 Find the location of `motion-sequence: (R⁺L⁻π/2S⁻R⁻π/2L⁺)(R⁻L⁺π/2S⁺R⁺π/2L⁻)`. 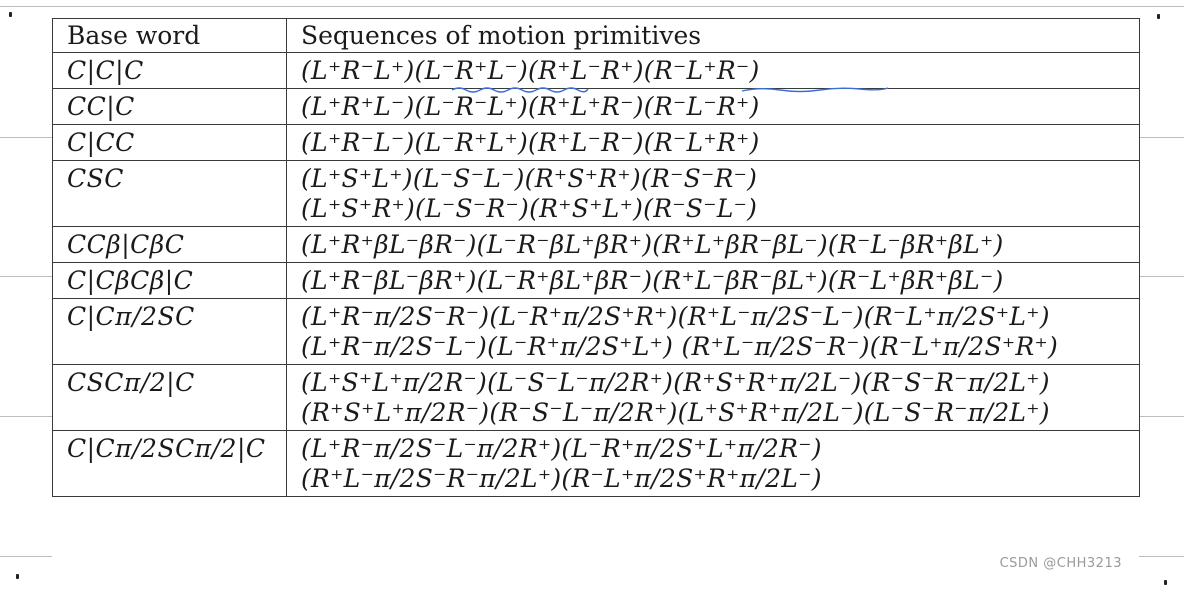

motion-sequence: (R⁺L⁻π/2S⁻R⁻π/2L⁺)(R⁻L⁺π/2S⁺R⁺π/2L⁻) is located at coordinates (561, 478).